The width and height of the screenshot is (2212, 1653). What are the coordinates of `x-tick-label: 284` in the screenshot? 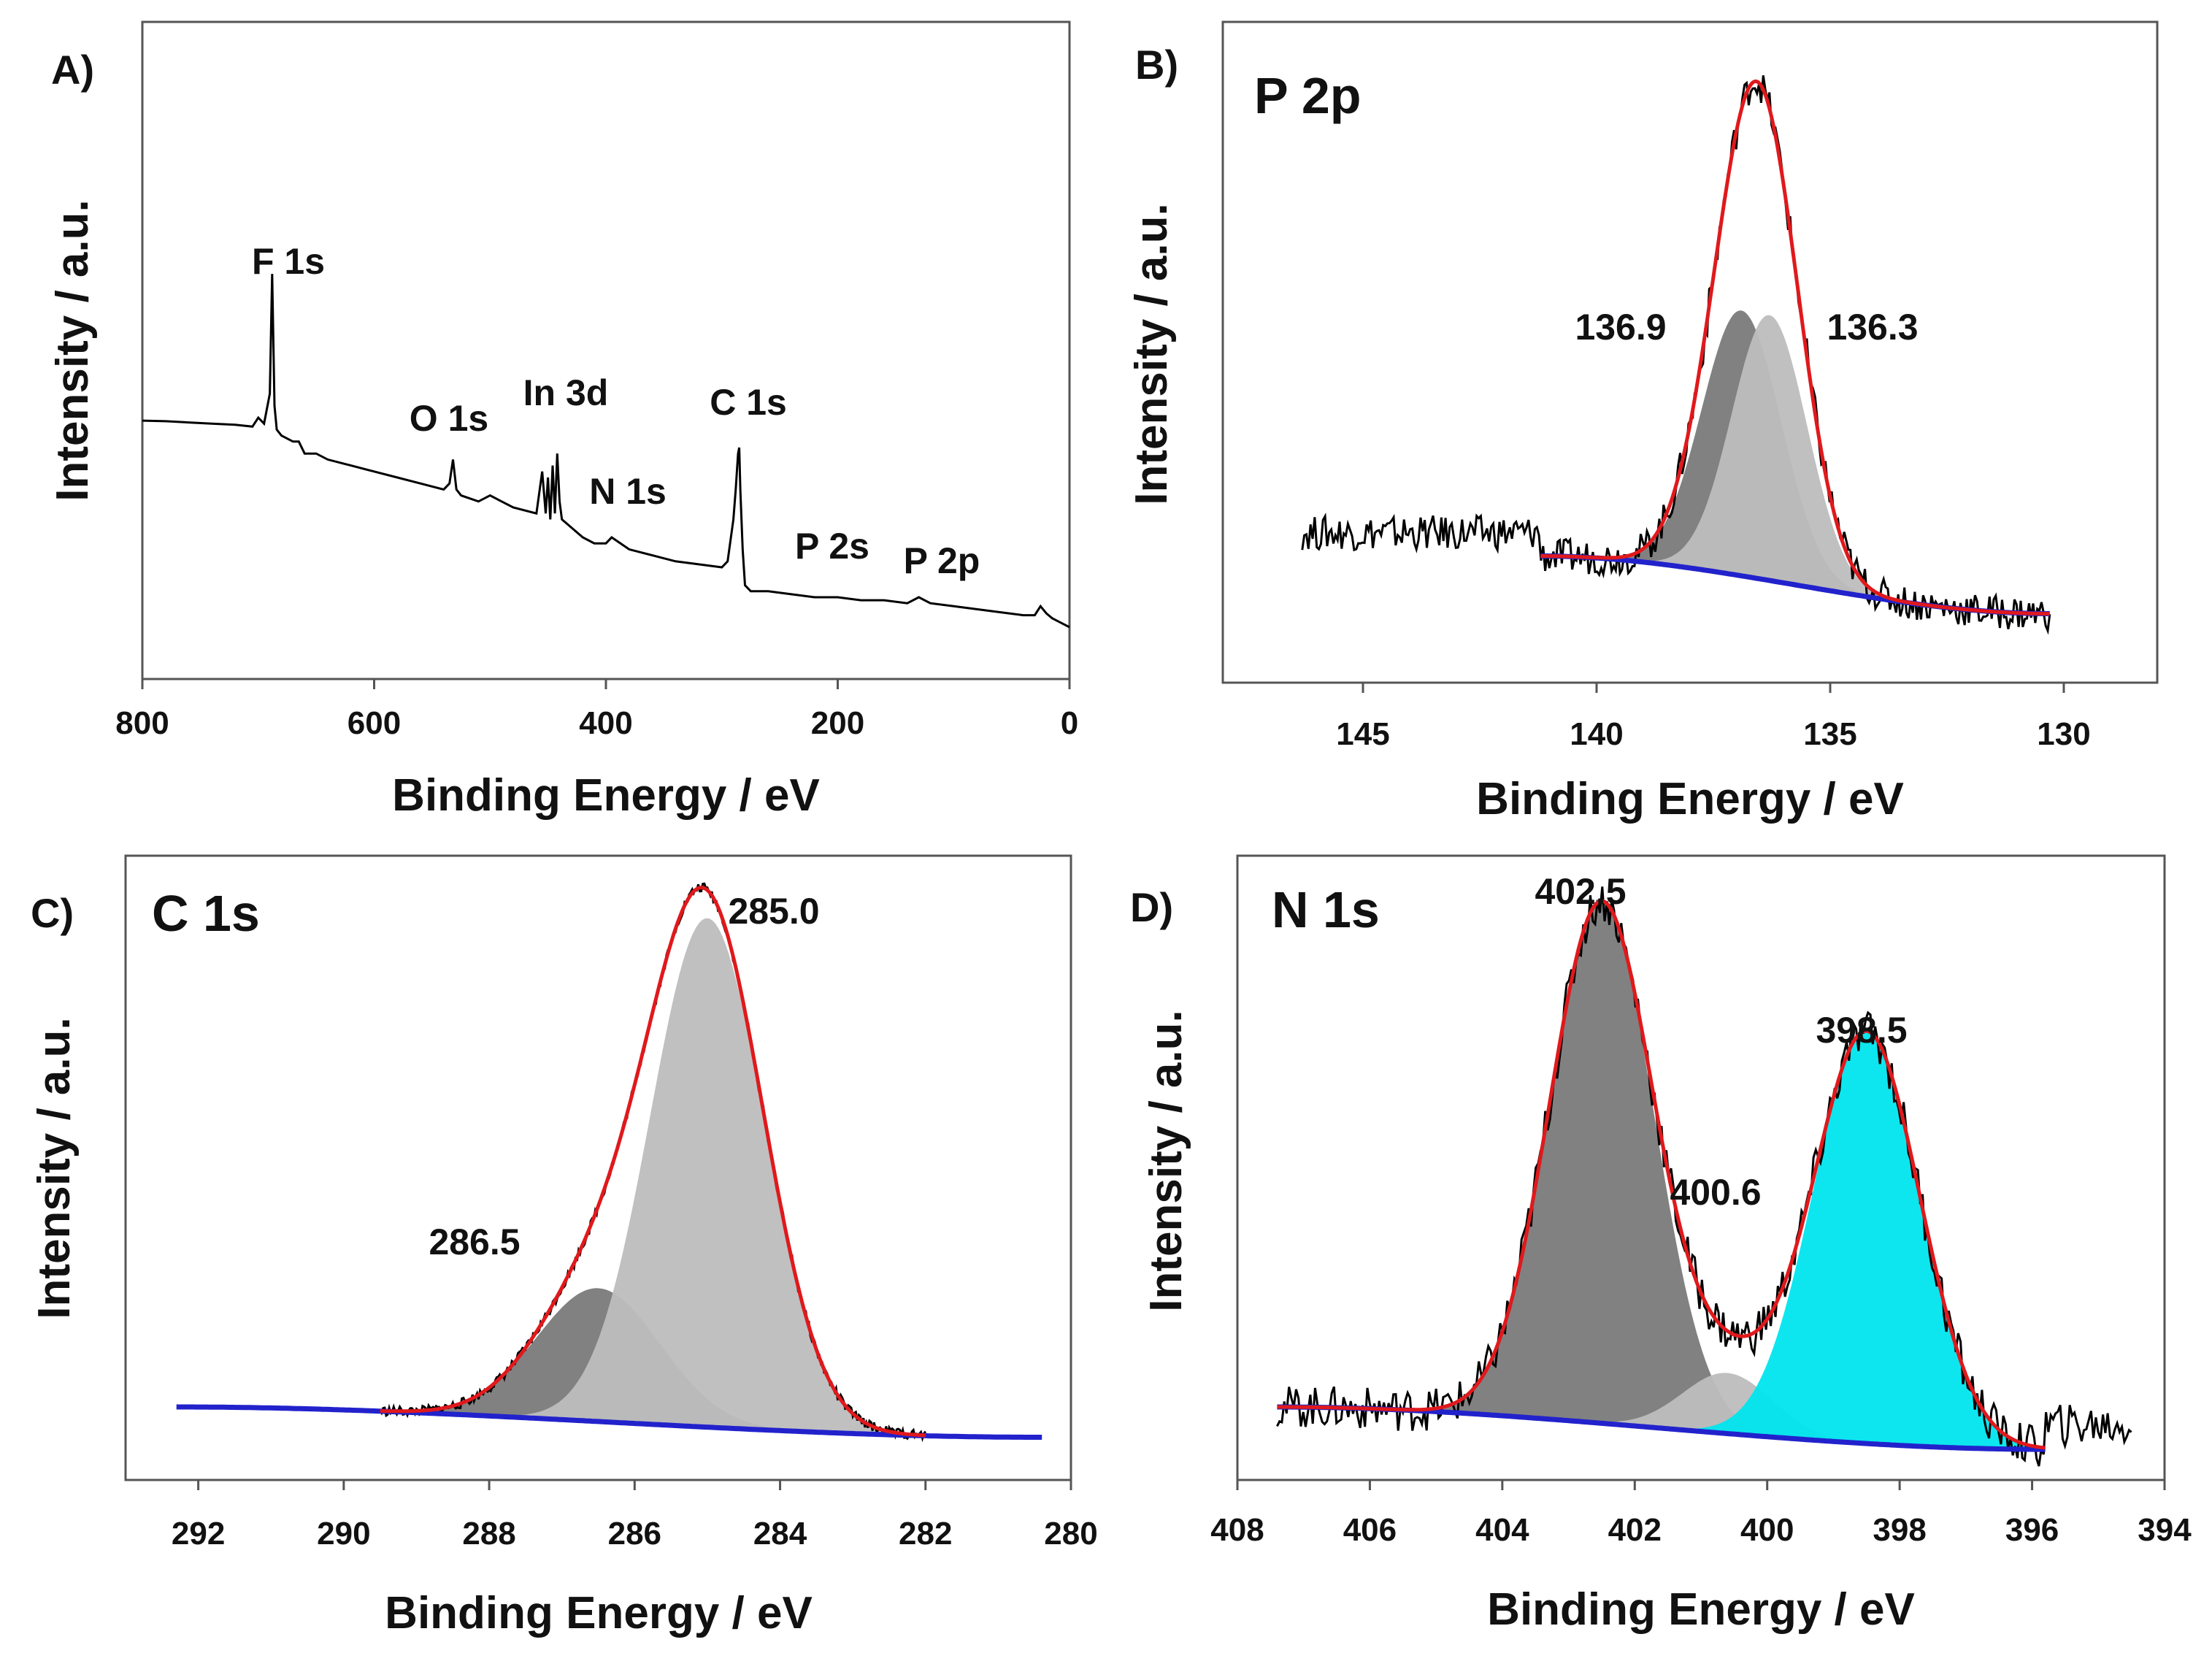 It's located at (780, 1534).